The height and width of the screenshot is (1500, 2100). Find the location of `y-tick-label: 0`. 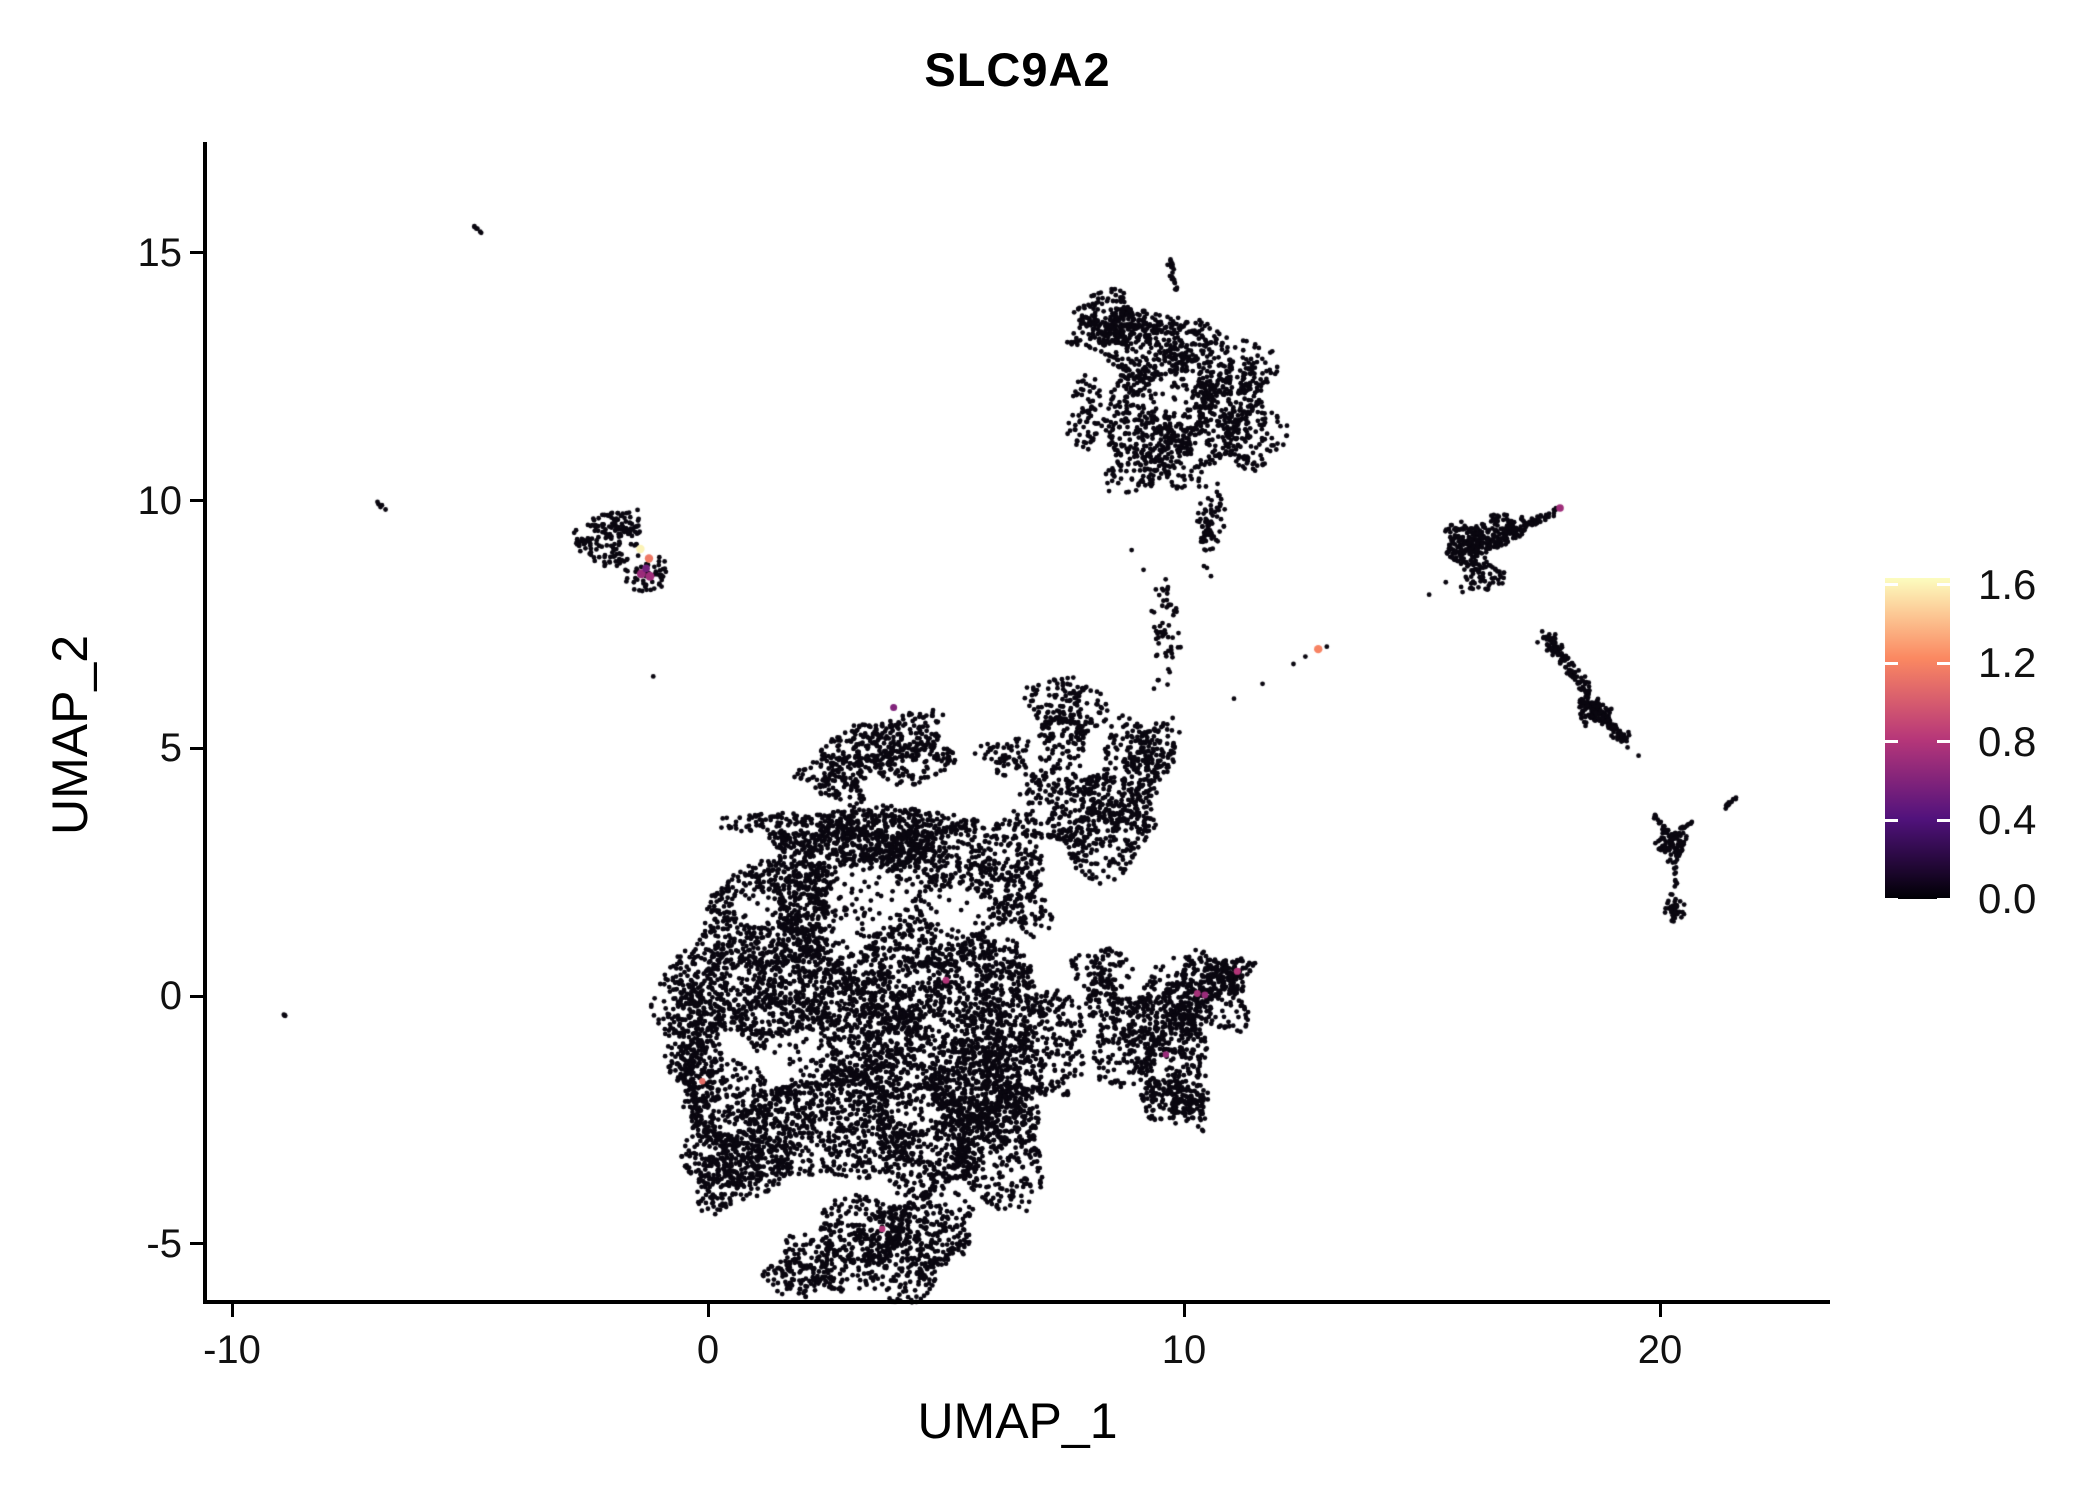

y-tick-label: 0 is located at coordinates (170, 996).